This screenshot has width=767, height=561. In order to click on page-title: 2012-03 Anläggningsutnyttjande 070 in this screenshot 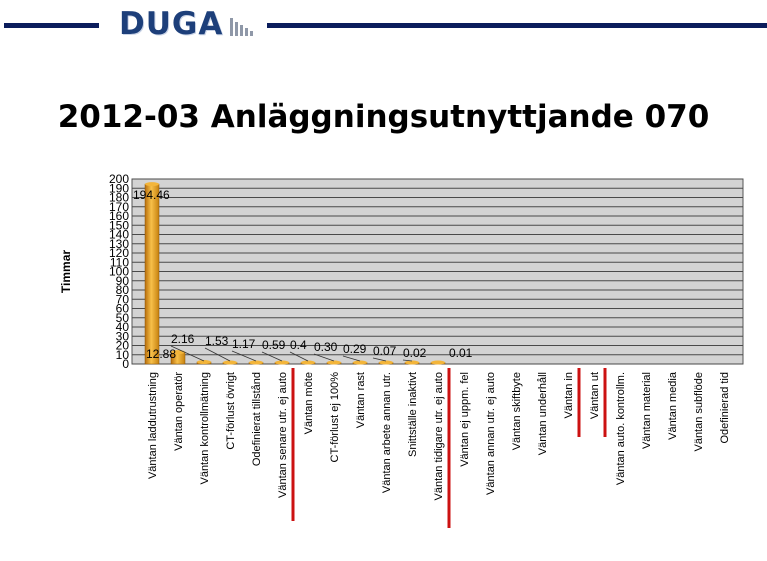, I will do `click(383, 117)`.